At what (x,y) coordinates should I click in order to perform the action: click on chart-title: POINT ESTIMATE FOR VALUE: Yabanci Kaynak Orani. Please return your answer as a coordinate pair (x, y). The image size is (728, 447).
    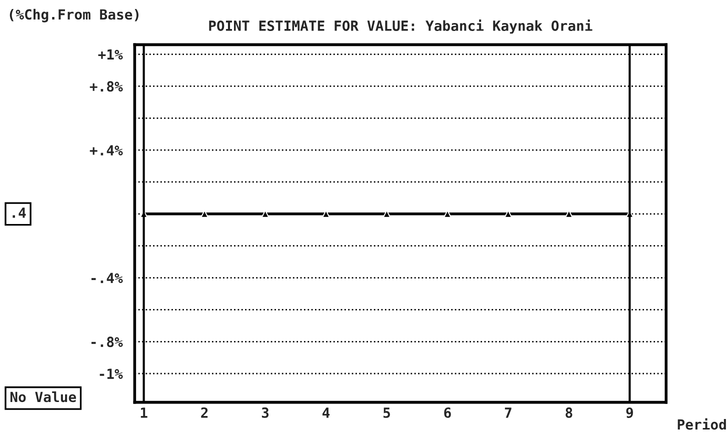
    Looking at the image, I should click on (400, 27).